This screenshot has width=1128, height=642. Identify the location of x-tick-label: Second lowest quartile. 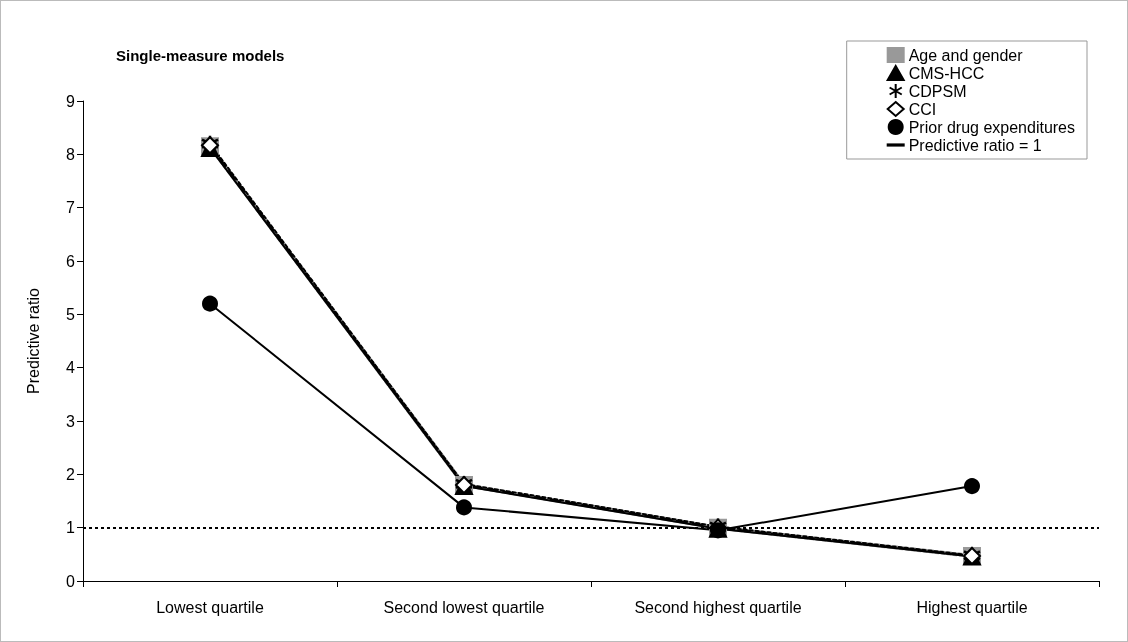
(464, 607).